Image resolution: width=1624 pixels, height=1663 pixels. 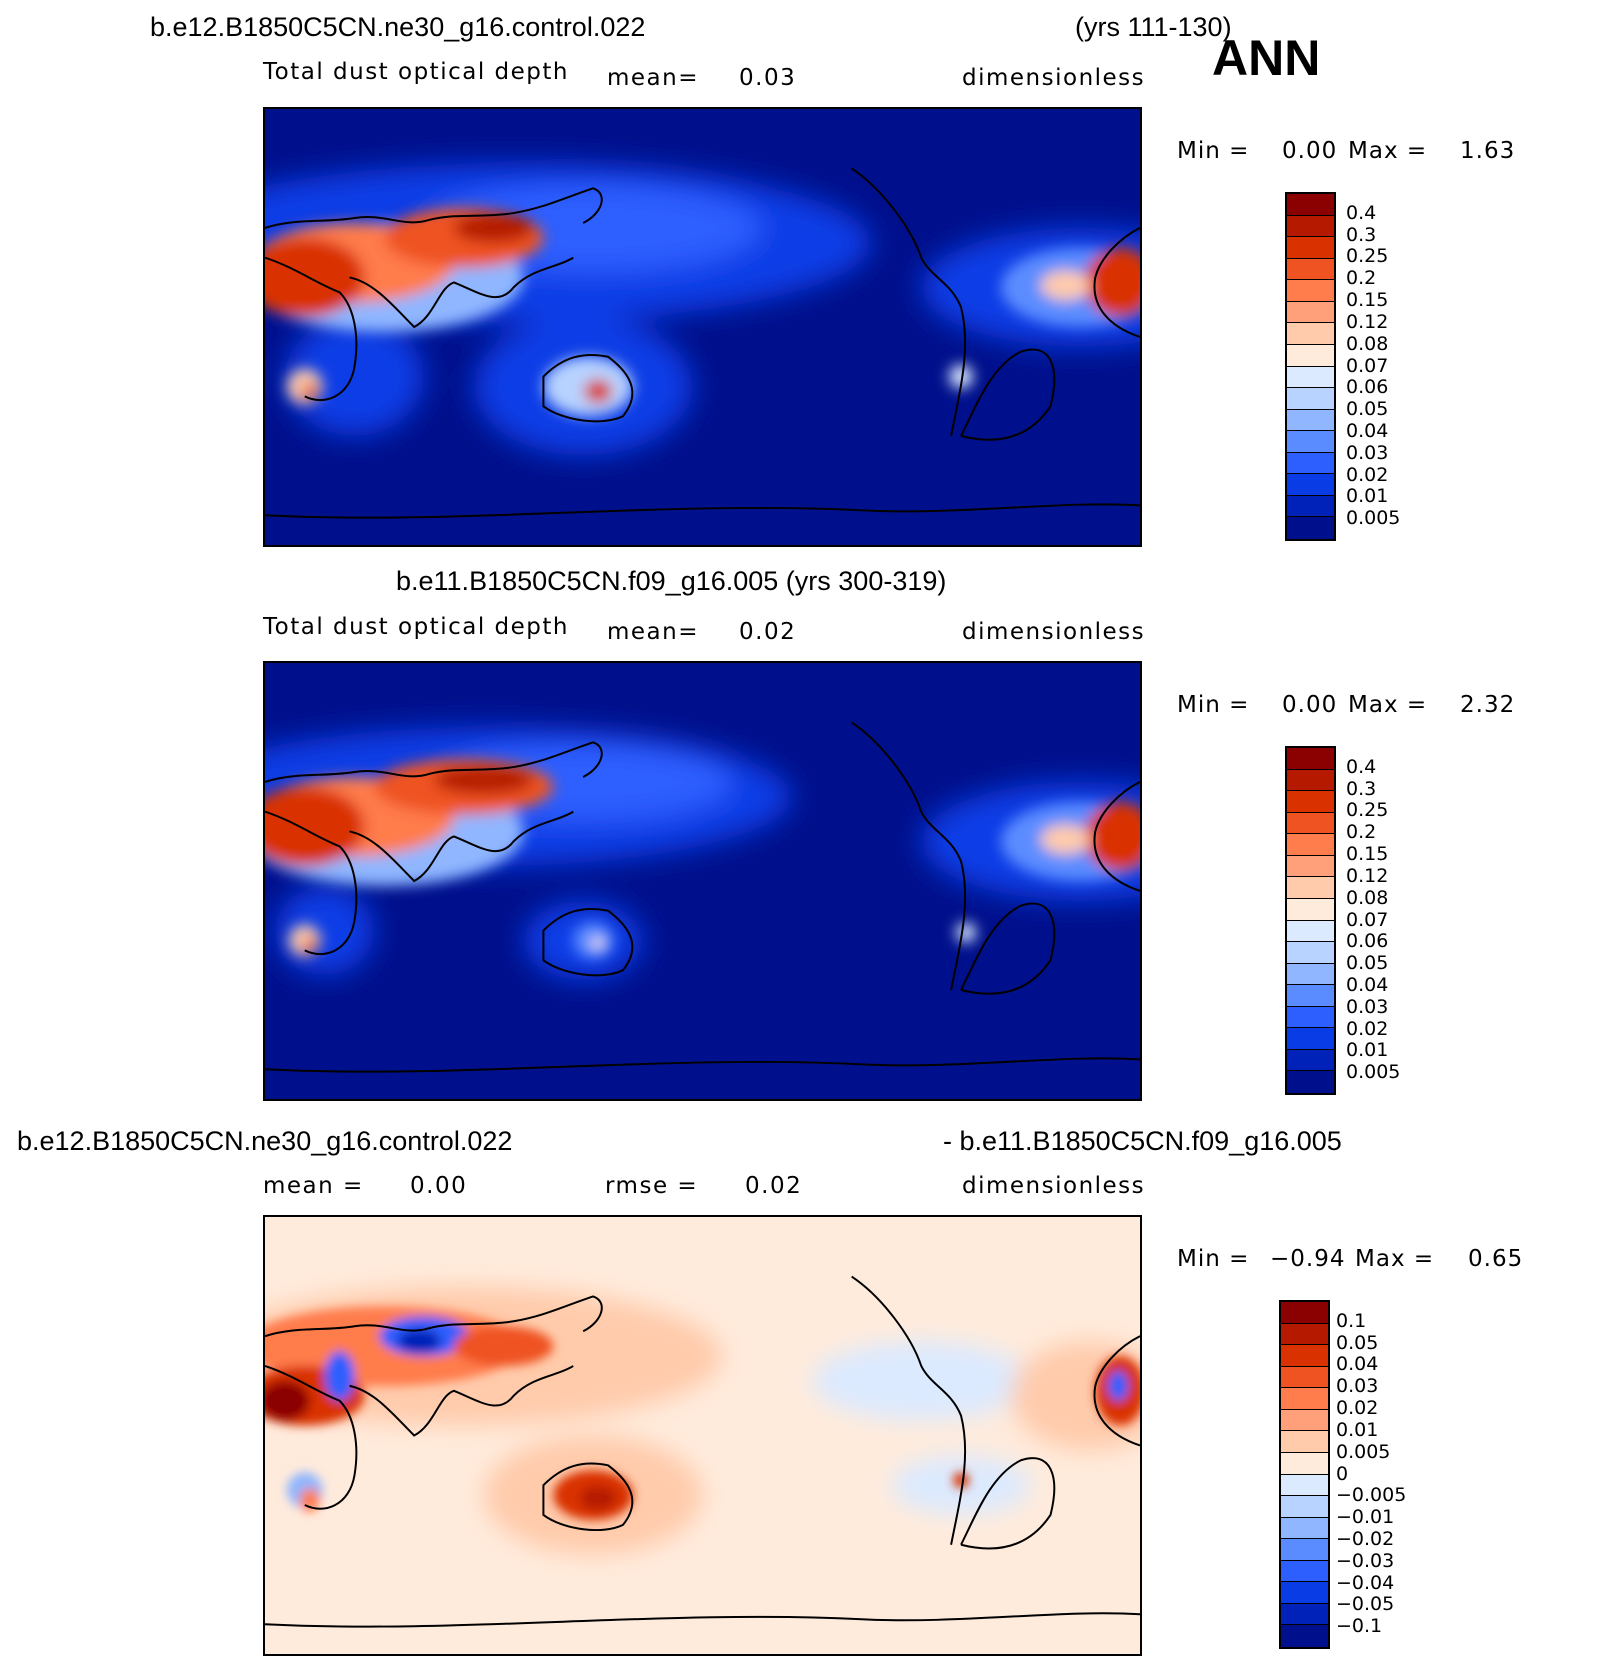 I want to click on colorbar-level-label: 0.08, so click(x=1367, y=343).